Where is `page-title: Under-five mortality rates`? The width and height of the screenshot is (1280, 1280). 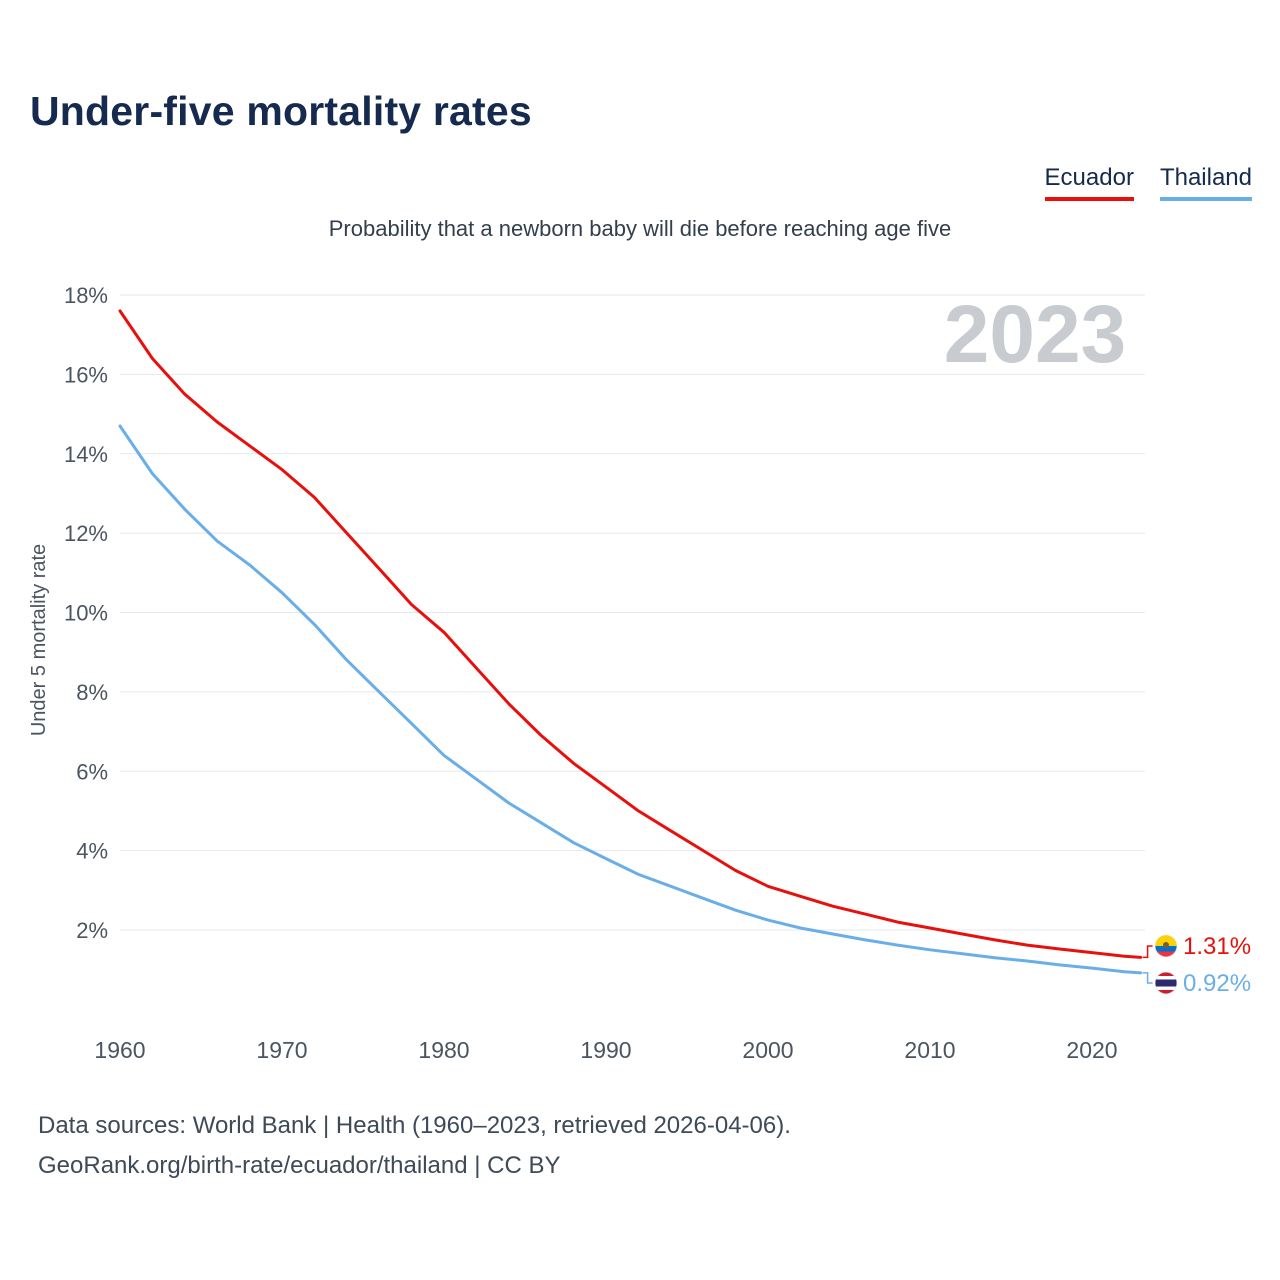
page-title: Under-five mortality rates is located at coordinates (281, 111).